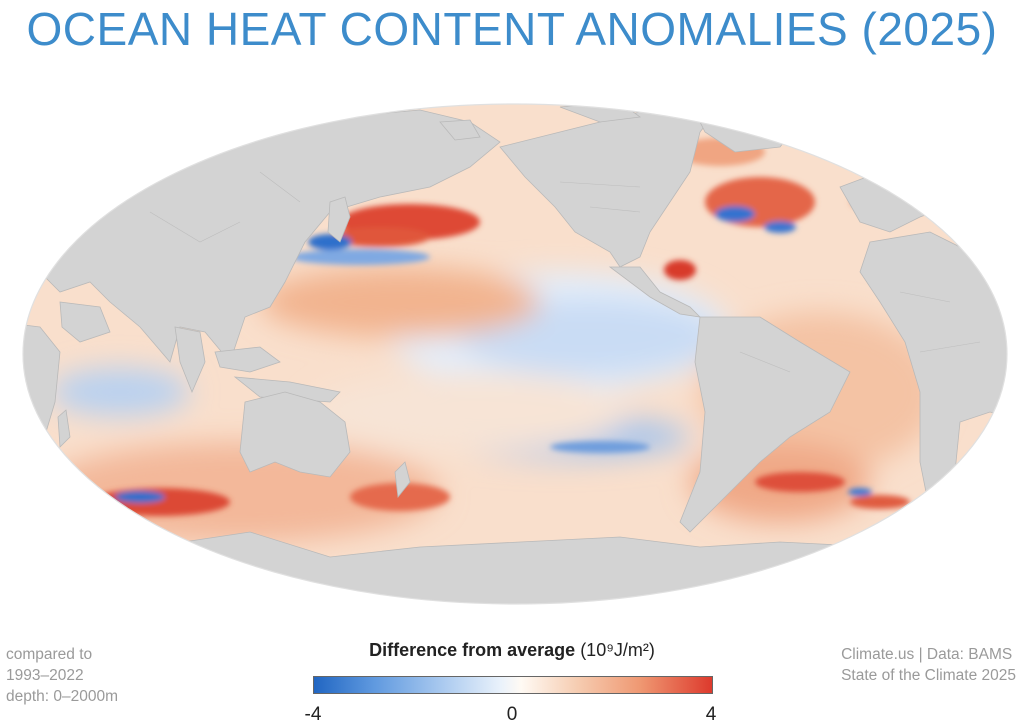 The height and width of the screenshot is (726, 1024). I want to click on source-note-line-1: Climate.us | Data: BAMS, so click(927, 654).